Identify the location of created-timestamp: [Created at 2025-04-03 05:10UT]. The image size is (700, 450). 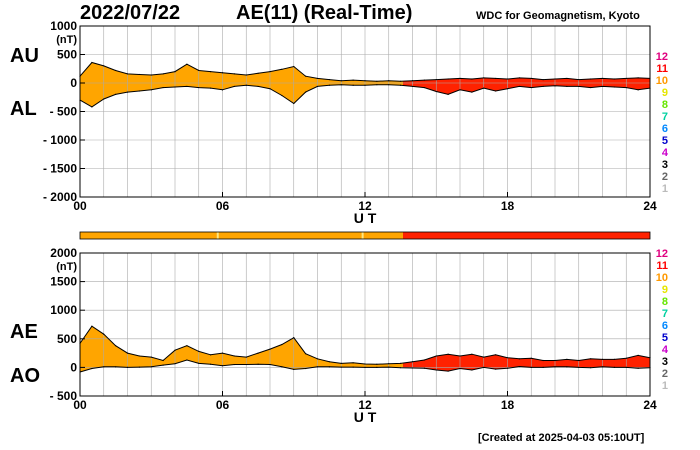
(561, 438).